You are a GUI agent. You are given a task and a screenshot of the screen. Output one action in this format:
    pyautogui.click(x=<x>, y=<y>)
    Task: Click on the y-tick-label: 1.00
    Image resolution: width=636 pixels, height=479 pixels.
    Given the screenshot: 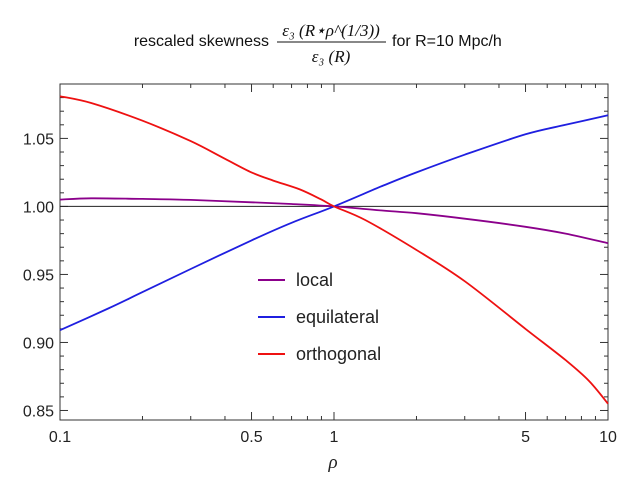 What is the action you would take?
    pyautogui.click(x=38, y=207)
    